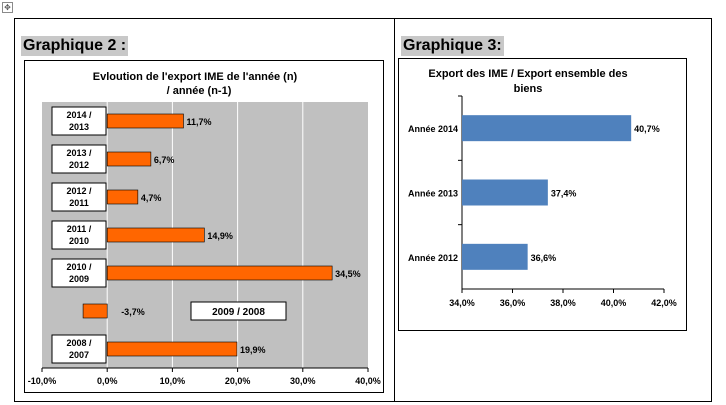 The width and height of the screenshot is (726, 405). Describe the element at coordinates (348, 274) in the screenshot. I see `chart2-value-label: 34,5%` at that location.